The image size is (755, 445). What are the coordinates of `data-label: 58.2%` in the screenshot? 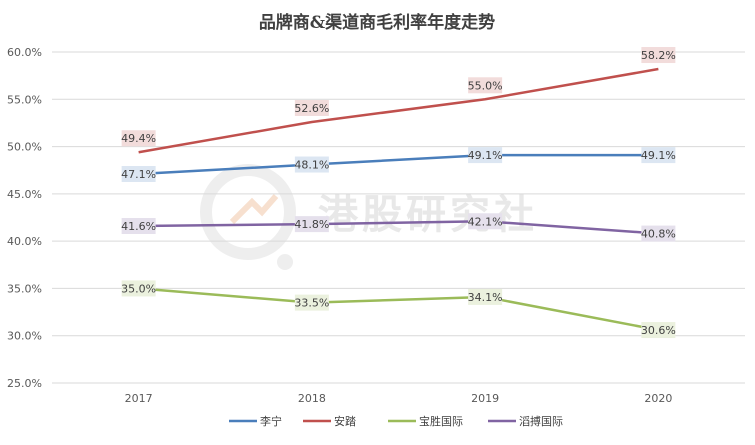 It's located at (658, 55).